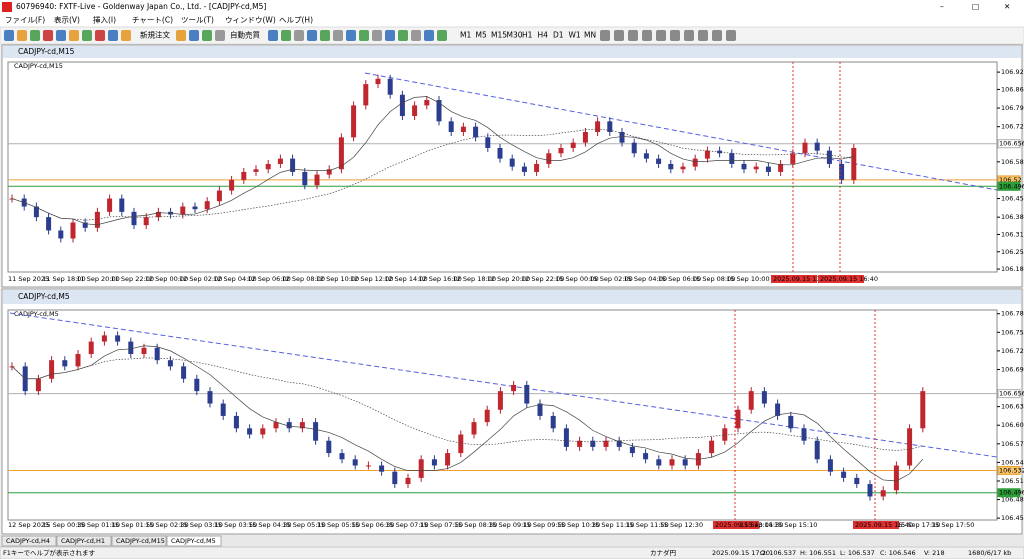 This screenshot has width=1024, height=559. What do you see at coordinates (942, 6) in the screenshot?
I see `minimize: –` at bounding box center [942, 6].